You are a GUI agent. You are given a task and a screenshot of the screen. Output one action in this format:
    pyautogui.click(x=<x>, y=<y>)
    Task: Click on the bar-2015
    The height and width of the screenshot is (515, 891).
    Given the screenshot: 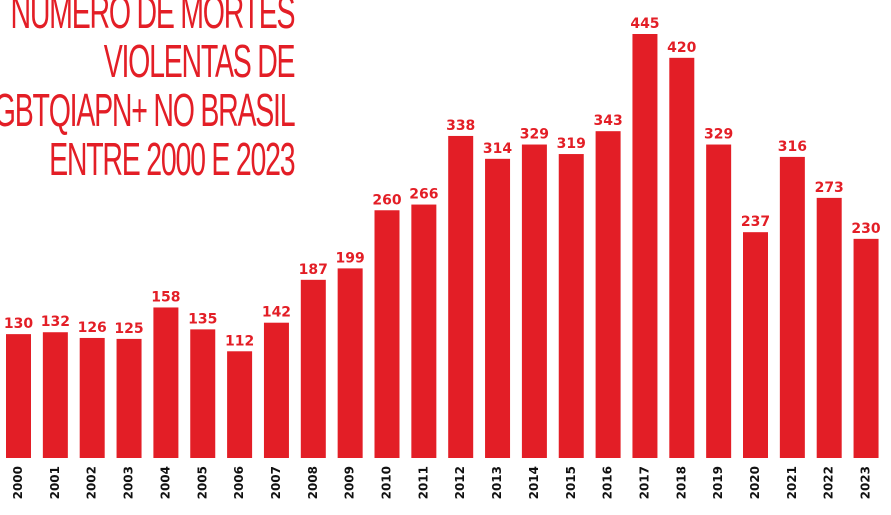 What is the action you would take?
    pyautogui.click(x=571, y=306)
    